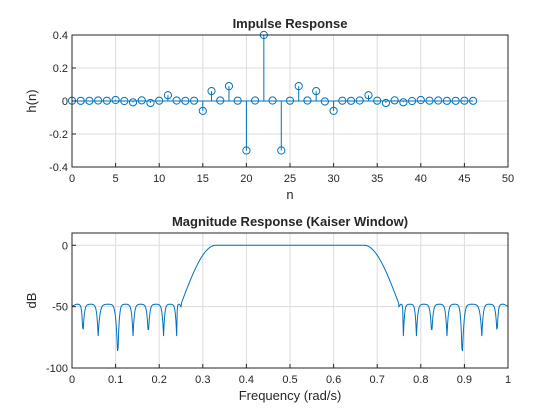  Describe the element at coordinates (31, 301) in the screenshot. I see `magnitude-y-label: dB` at that location.